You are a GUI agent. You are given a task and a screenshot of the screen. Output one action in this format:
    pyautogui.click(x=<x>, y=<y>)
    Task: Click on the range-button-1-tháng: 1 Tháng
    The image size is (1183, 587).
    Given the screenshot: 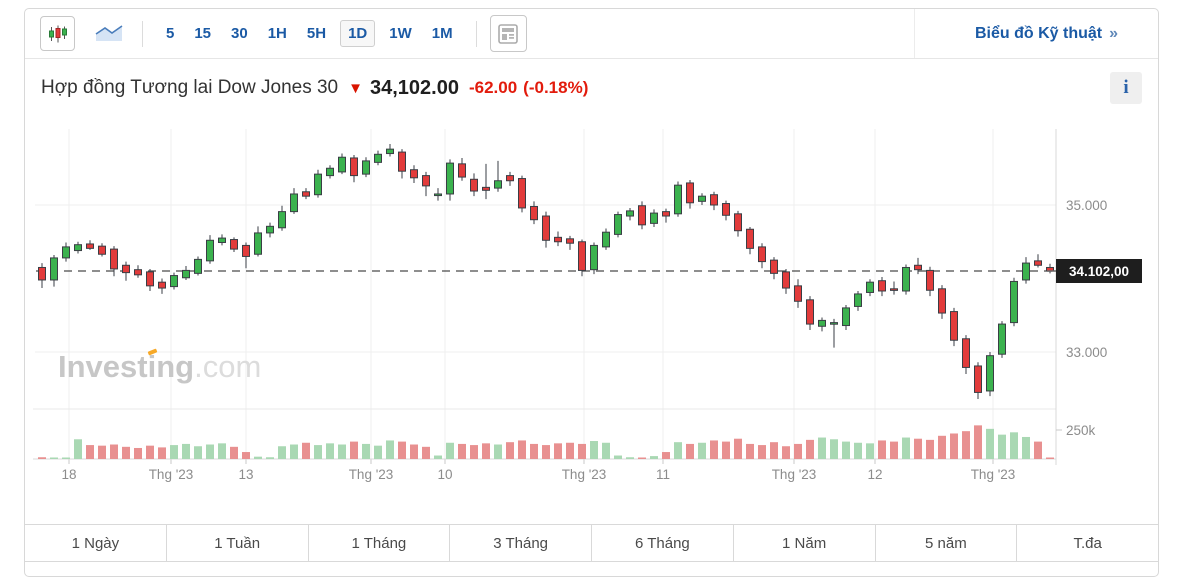 What is the action you would take?
    pyautogui.click(x=379, y=543)
    